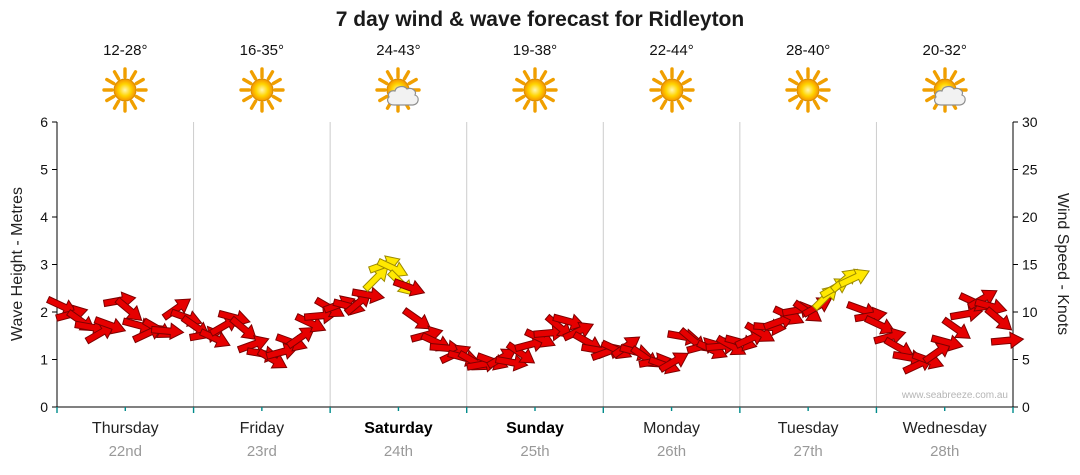  I want to click on temp-range-label: 28-40°, so click(808, 50).